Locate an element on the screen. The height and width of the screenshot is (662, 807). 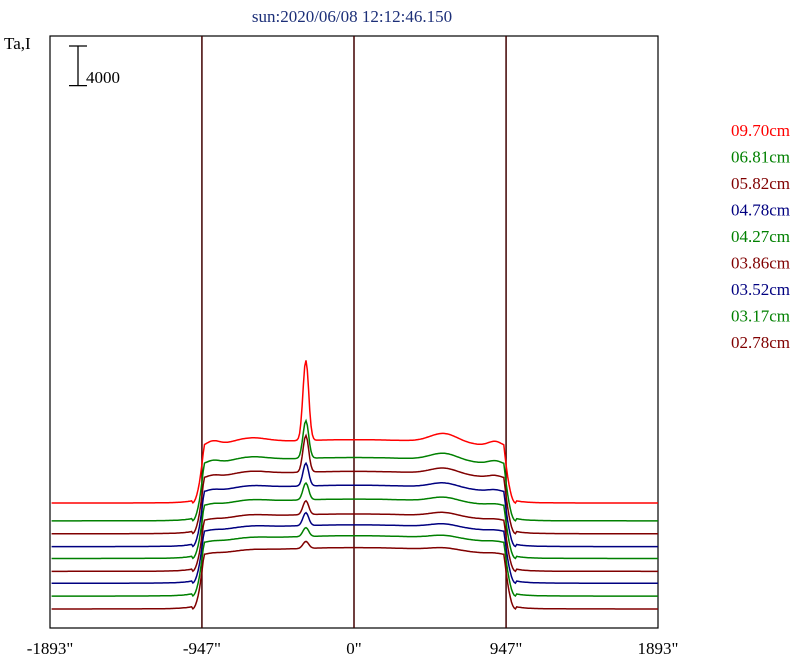
series-line-04.27cm is located at coordinates (354, 520).